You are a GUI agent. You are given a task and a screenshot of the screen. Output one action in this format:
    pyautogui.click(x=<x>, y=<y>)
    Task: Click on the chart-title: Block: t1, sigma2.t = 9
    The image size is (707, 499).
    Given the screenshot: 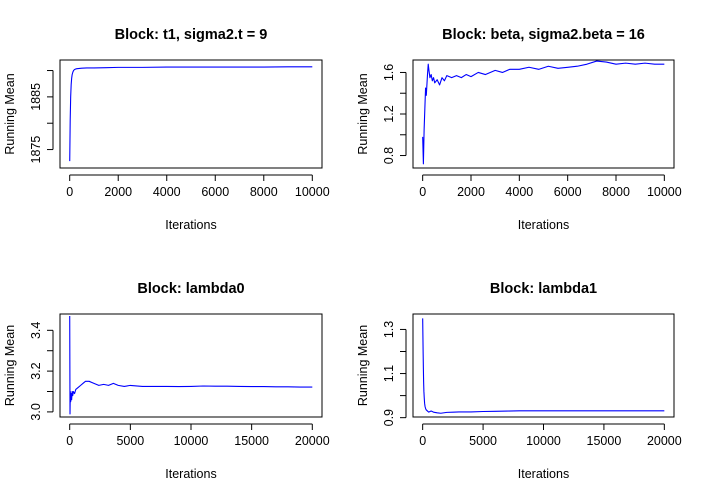 What is the action you would take?
    pyautogui.click(x=191, y=35)
    